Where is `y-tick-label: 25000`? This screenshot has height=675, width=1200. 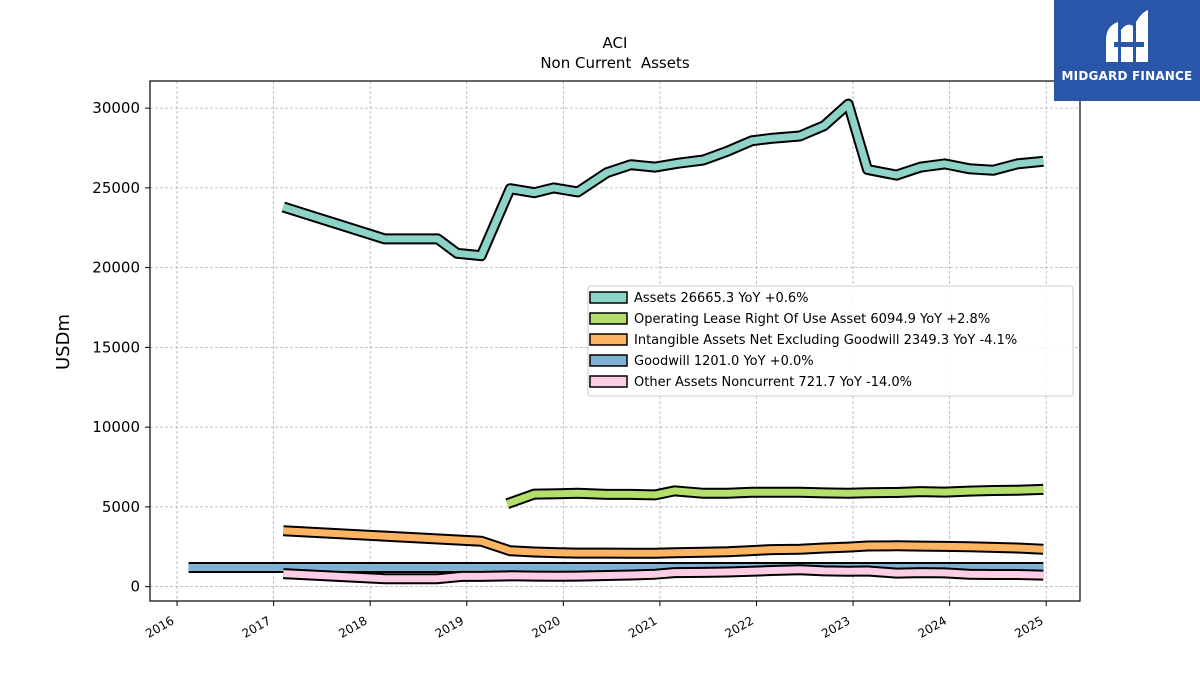 y-tick-label: 25000 is located at coordinates (116, 188).